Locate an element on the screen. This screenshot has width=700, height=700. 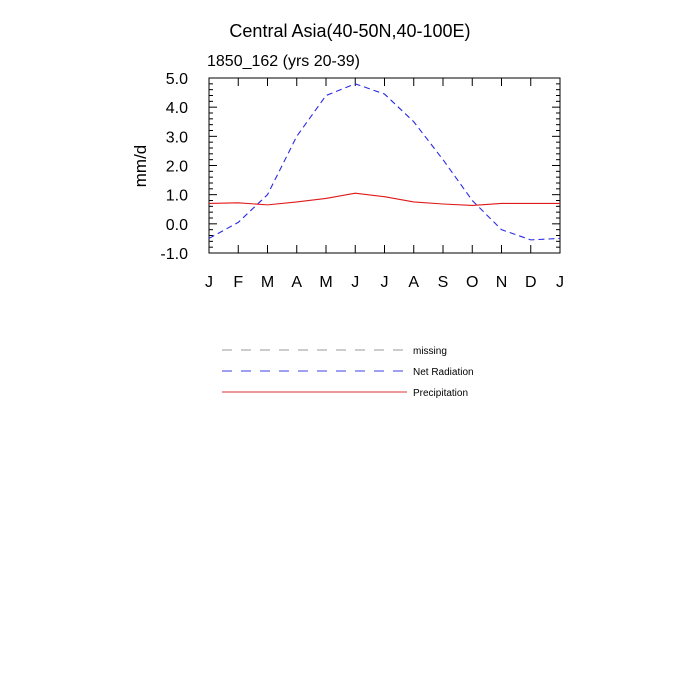
legend-label-precipitation: Precipitation is located at coordinates (440, 393).